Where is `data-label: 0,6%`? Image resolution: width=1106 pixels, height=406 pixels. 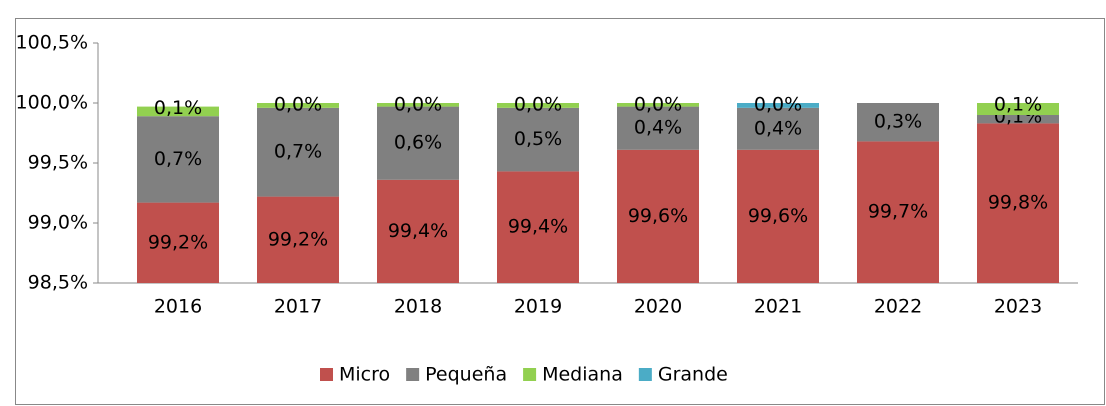
data-label: 0,6% is located at coordinates (418, 143).